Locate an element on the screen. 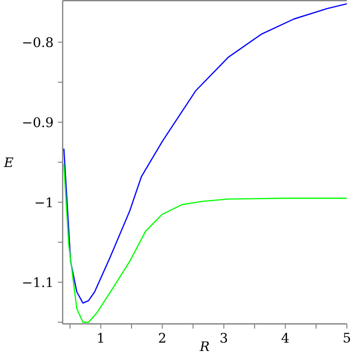 Image resolution: width=355 pixels, height=355 pixels. x-tick-label: 5 is located at coordinates (347, 337).